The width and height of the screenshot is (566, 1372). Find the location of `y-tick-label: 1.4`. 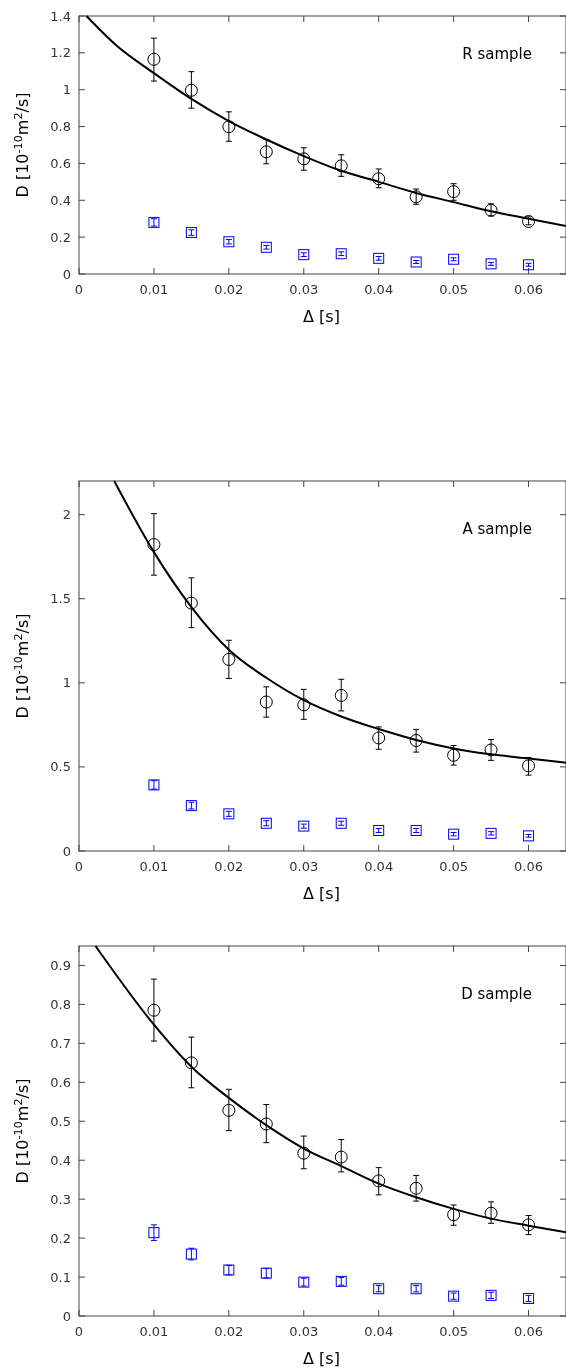

y-tick-label: 1.4 is located at coordinates (60, 16).